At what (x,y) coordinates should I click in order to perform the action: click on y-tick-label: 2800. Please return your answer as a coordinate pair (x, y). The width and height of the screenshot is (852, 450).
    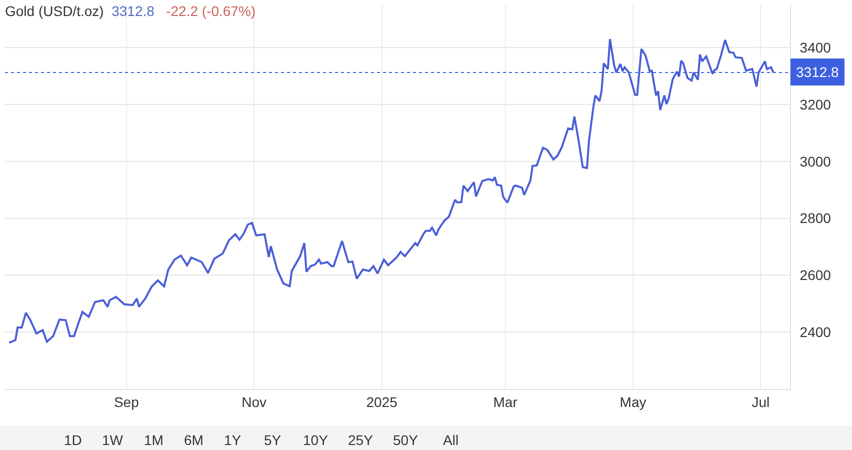
    Looking at the image, I should click on (816, 218).